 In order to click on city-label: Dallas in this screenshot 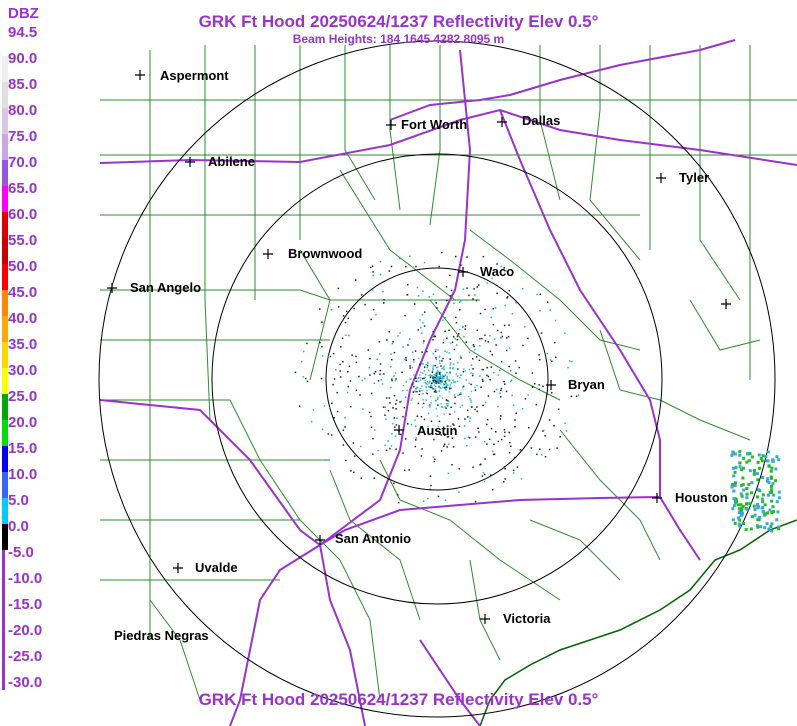, I will do `click(541, 120)`.